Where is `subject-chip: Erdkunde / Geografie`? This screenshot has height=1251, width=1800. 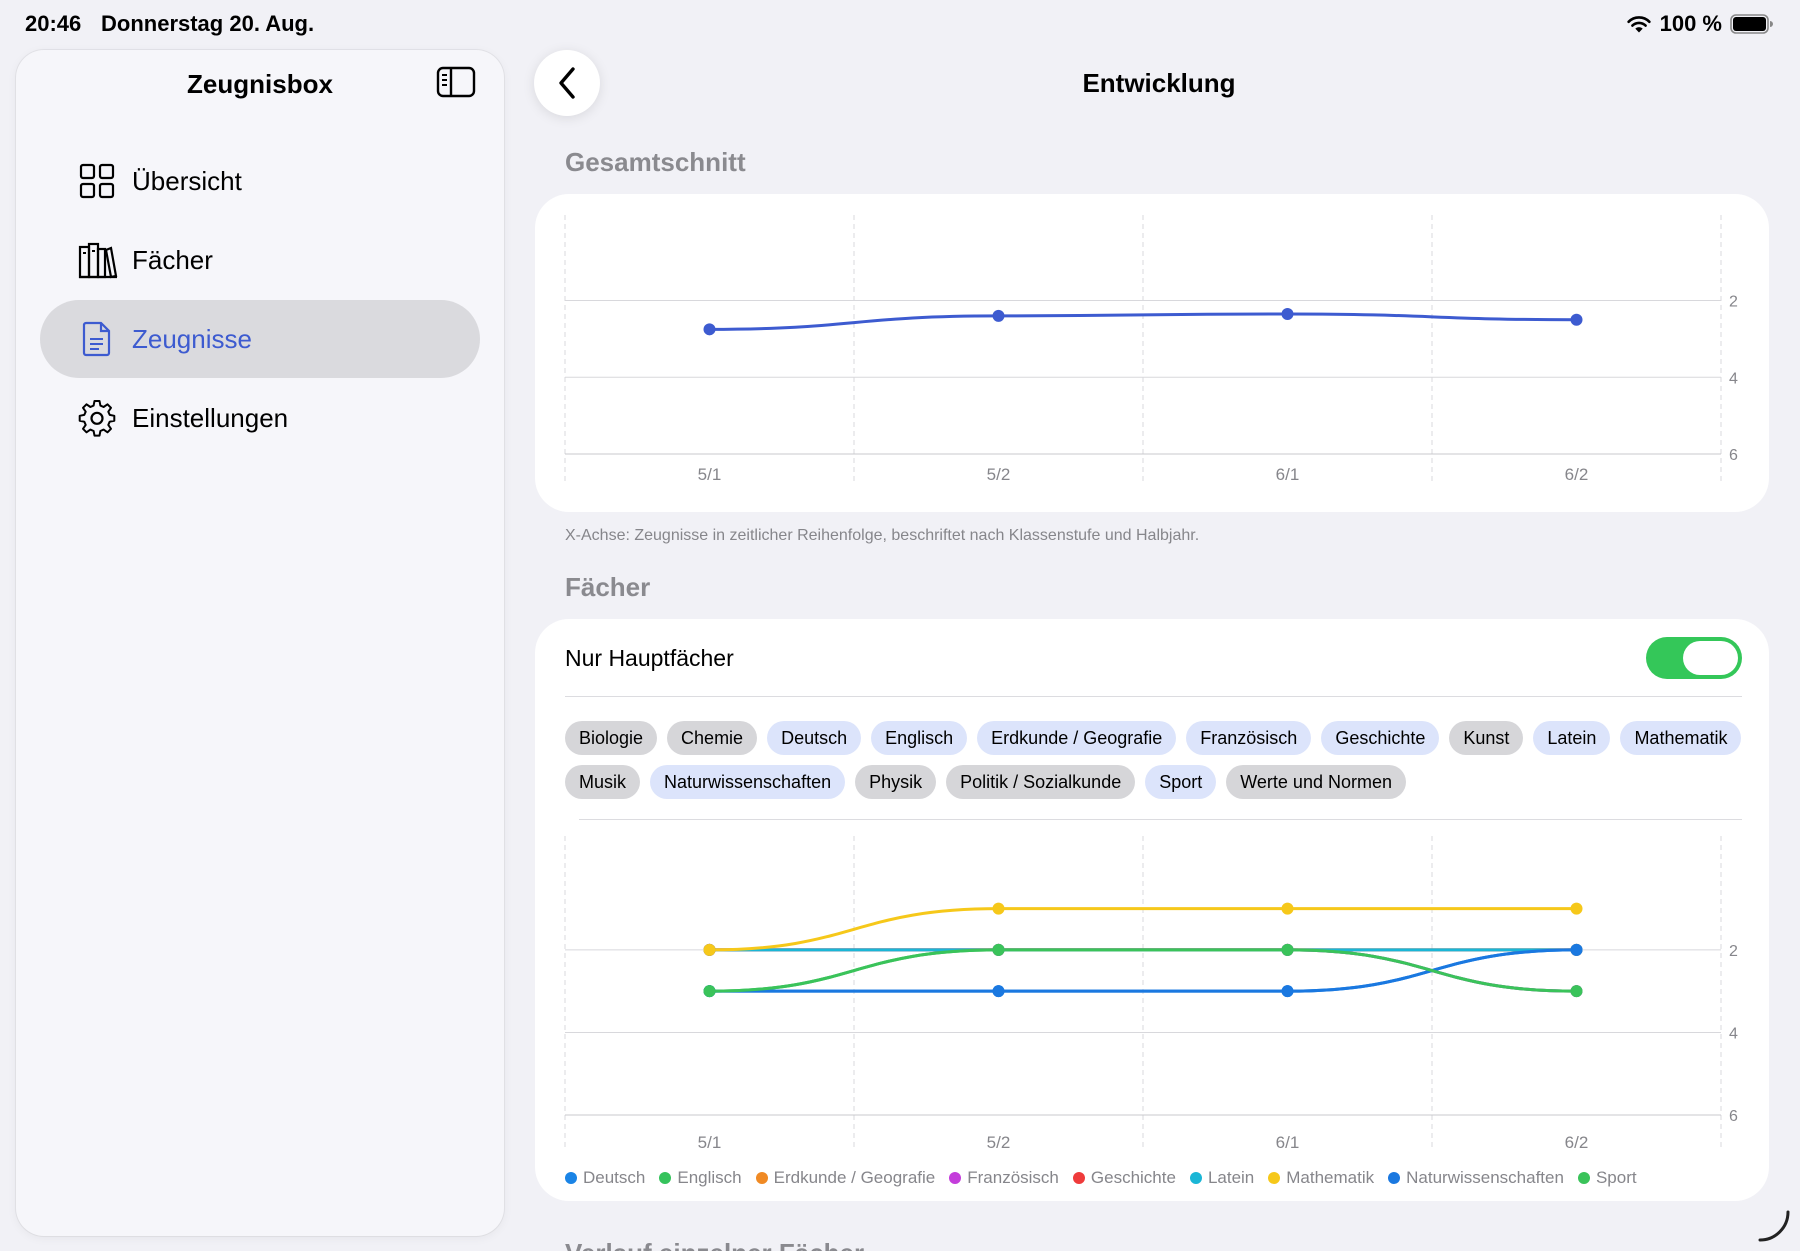 subject-chip: Erdkunde / Geografie is located at coordinates (1077, 738).